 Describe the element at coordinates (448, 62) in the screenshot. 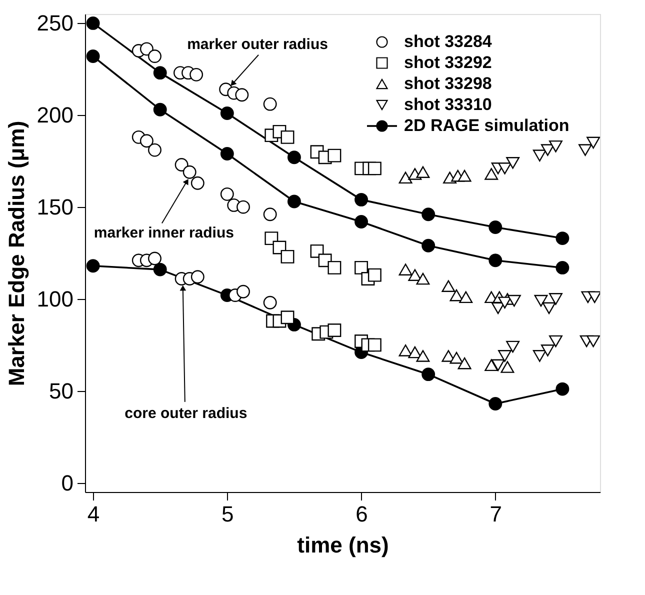

I see `legend-label: shot 33292` at that location.